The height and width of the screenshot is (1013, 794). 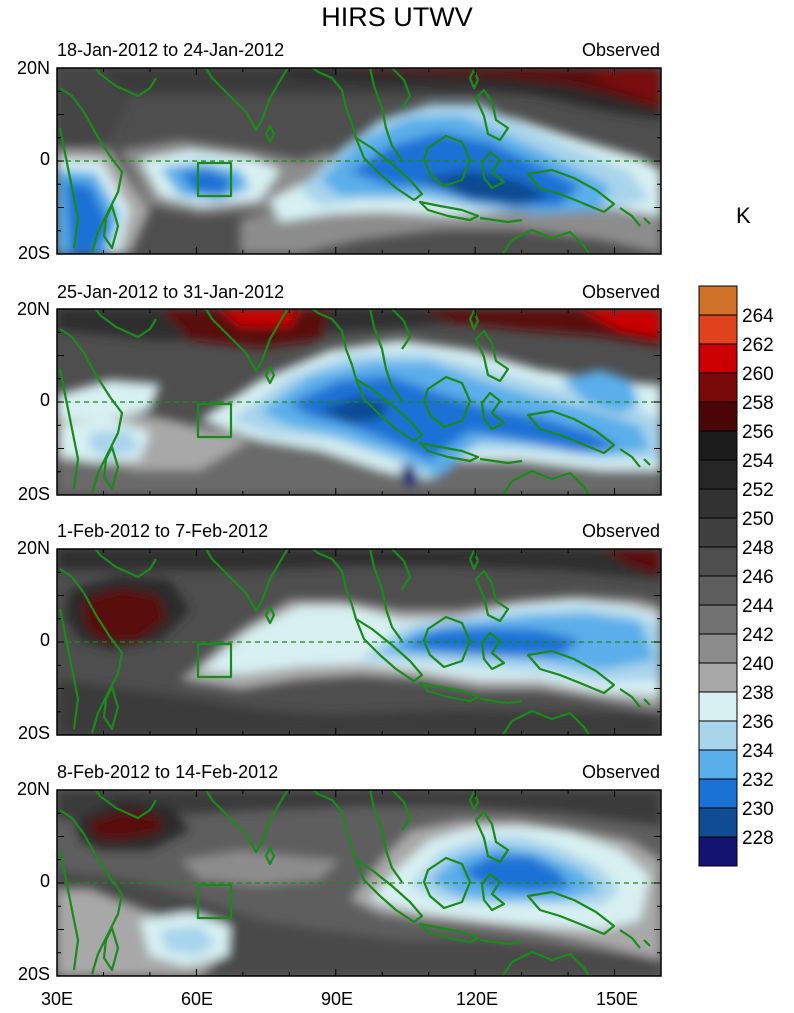 What do you see at coordinates (171, 292) in the screenshot?
I see `panel-2-date-range: 25-Jan-2012 to 31-Jan-2012` at bounding box center [171, 292].